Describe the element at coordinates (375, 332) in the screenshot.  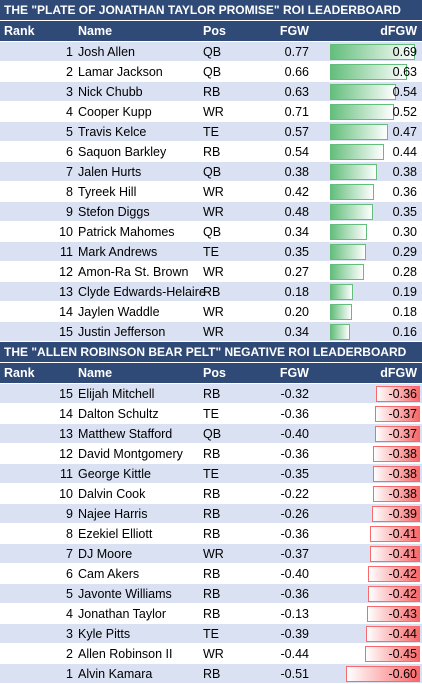
I see `cell-dfgw: 0.16` at that location.